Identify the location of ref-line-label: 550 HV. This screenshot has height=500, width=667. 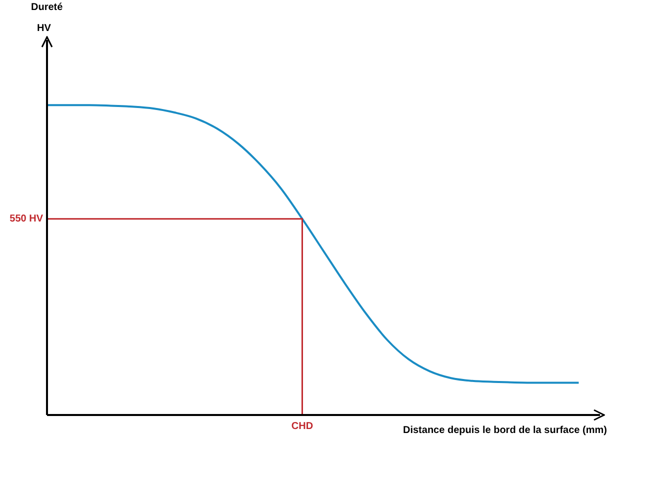
(27, 219).